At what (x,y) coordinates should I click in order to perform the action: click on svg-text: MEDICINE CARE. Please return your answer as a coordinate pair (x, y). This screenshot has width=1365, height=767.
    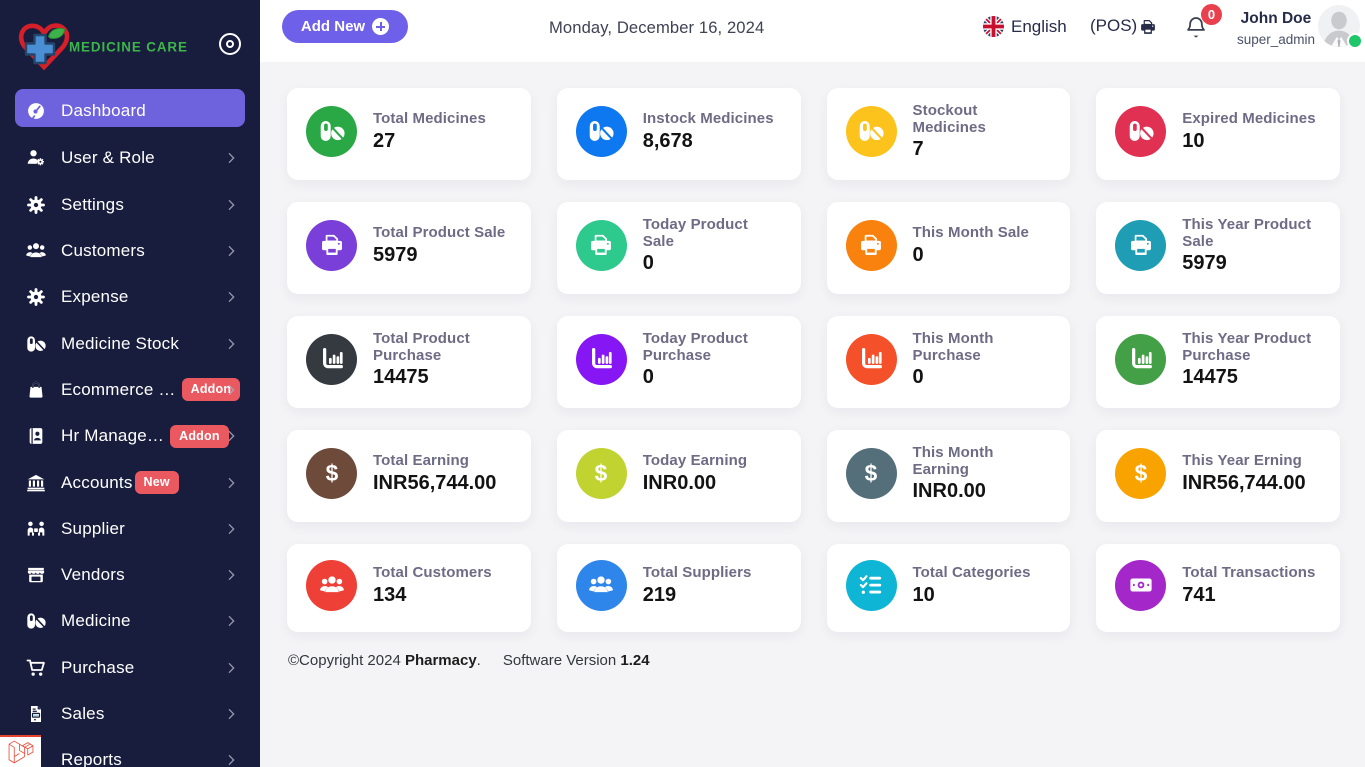
    Looking at the image, I should click on (128, 47).